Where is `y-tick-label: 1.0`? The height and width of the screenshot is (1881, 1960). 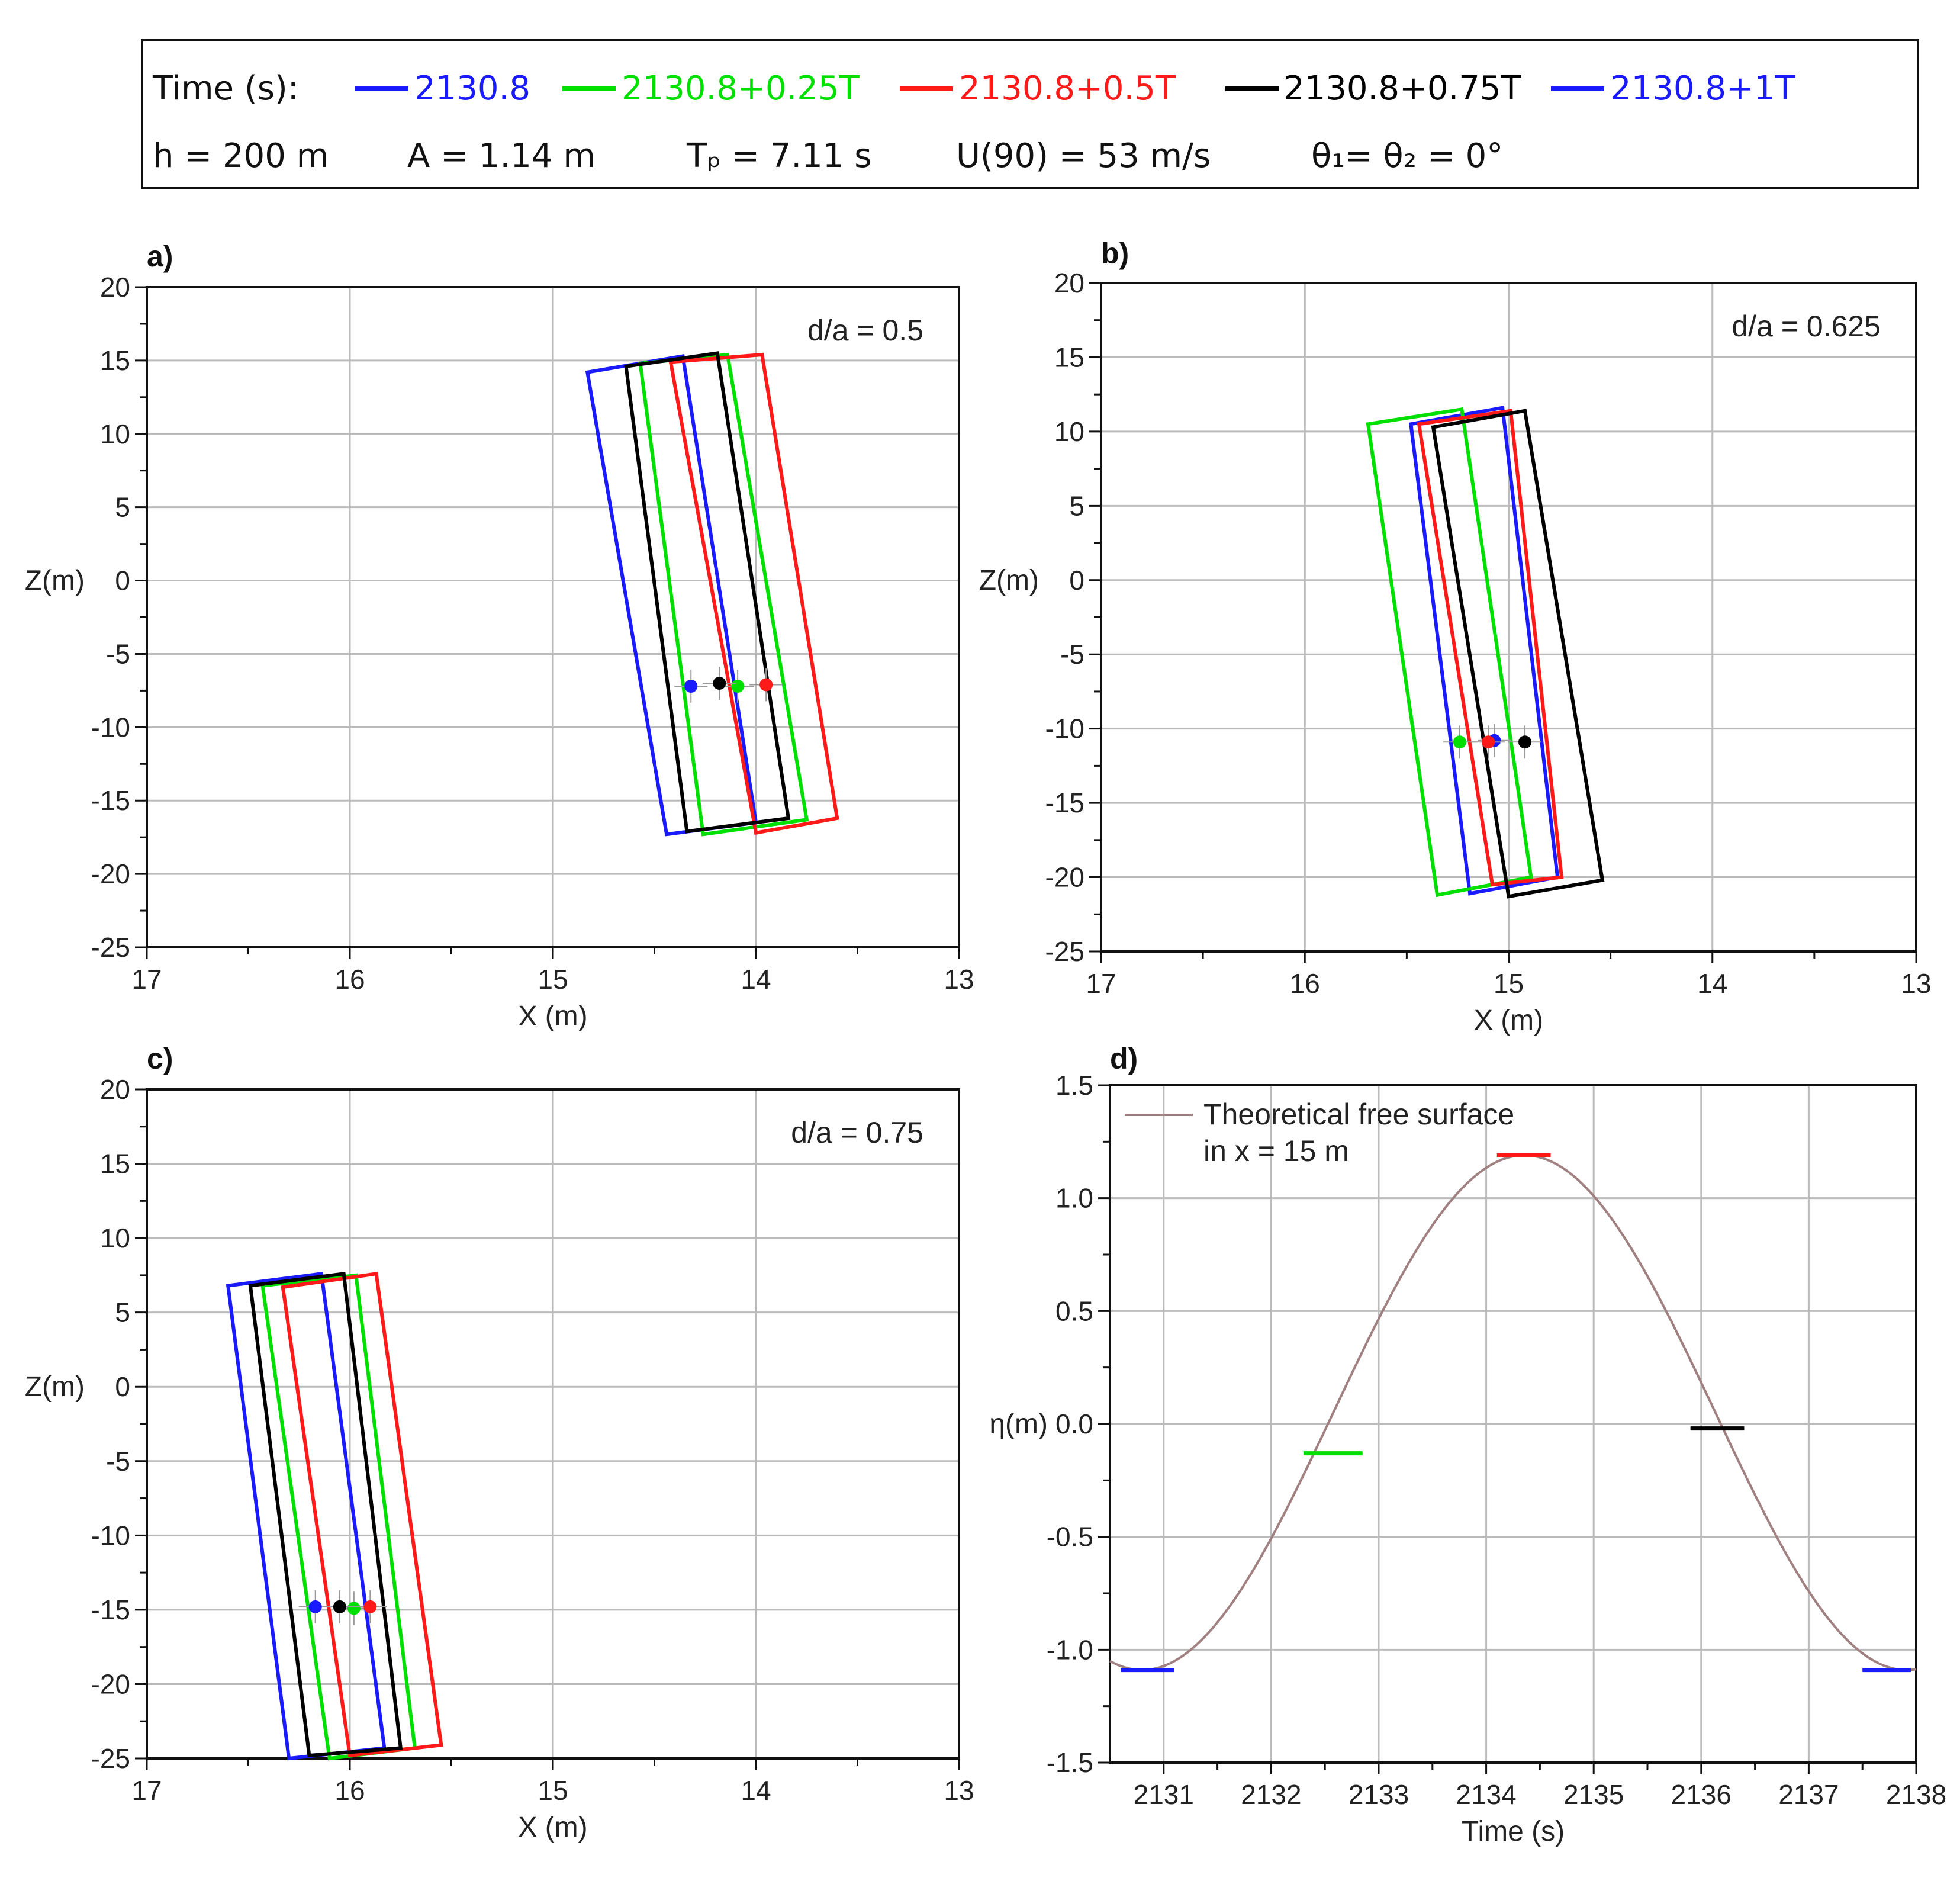 y-tick-label: 1.0 is located at coordinates (1074, 1198).